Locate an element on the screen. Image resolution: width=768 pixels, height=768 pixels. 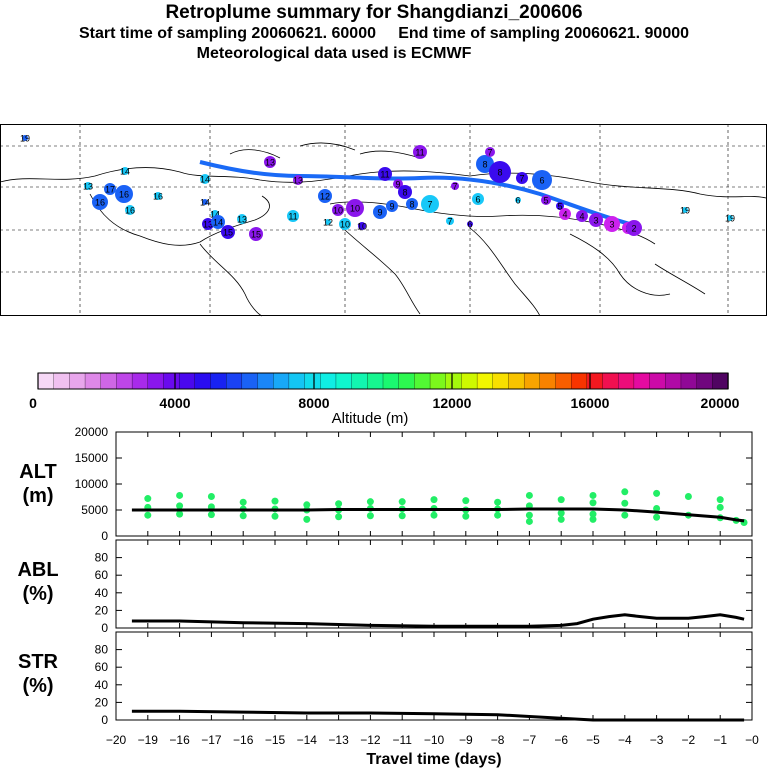
plume-point-label: 4 is located at coordinates (564, 215).